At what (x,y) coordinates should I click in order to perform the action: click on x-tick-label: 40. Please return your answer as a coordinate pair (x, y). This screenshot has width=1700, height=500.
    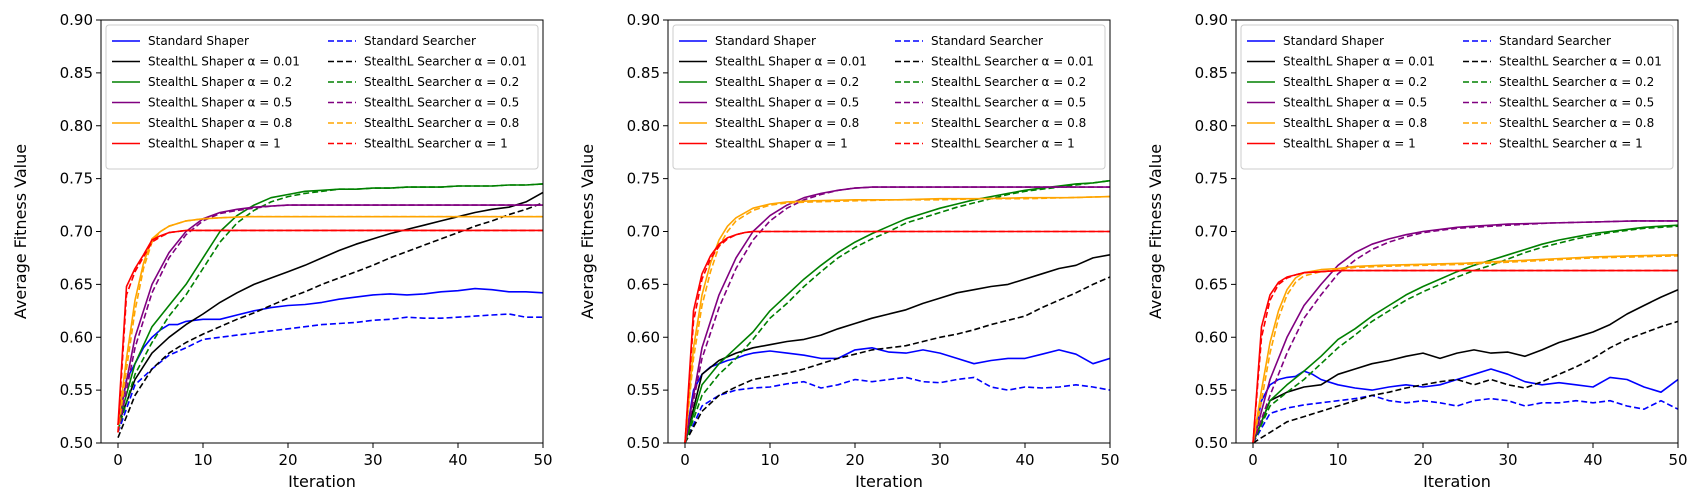
    Looking at the image, I should click on (1024, 460).